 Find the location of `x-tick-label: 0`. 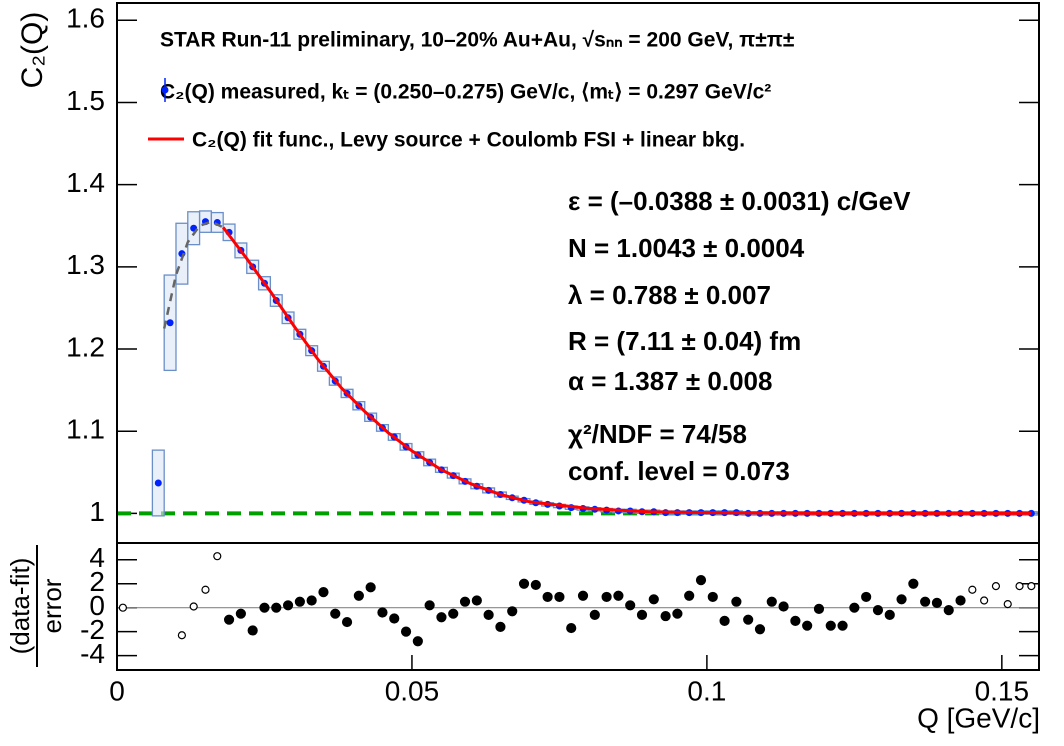

x-tick-label: 0 is located at coordinates (117, 690).